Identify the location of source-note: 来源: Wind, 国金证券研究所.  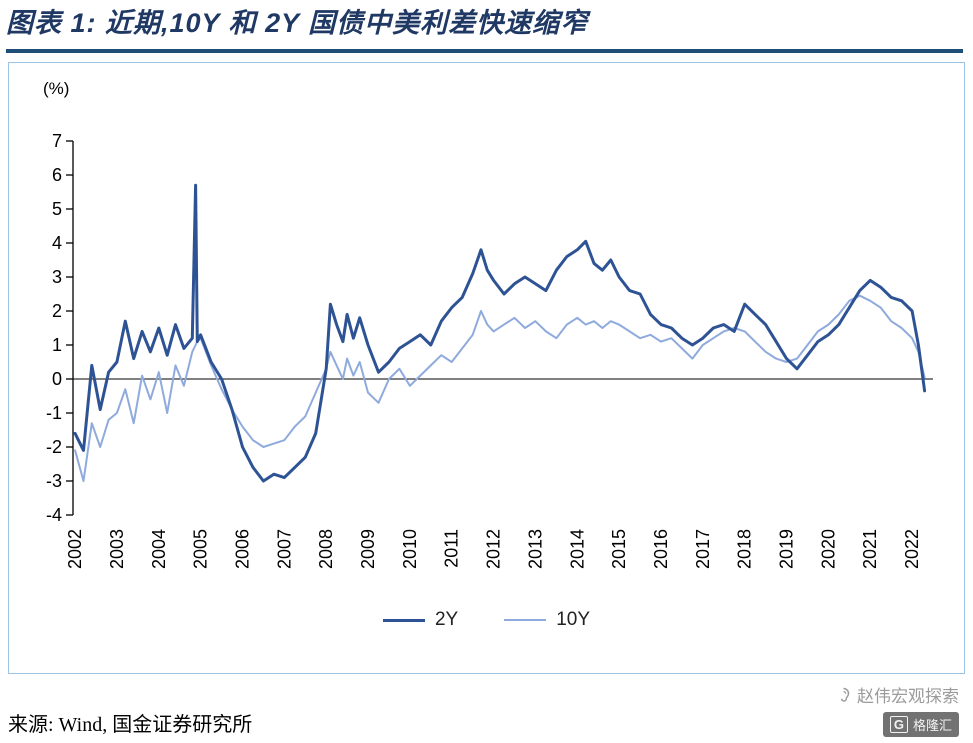
(130, 725).